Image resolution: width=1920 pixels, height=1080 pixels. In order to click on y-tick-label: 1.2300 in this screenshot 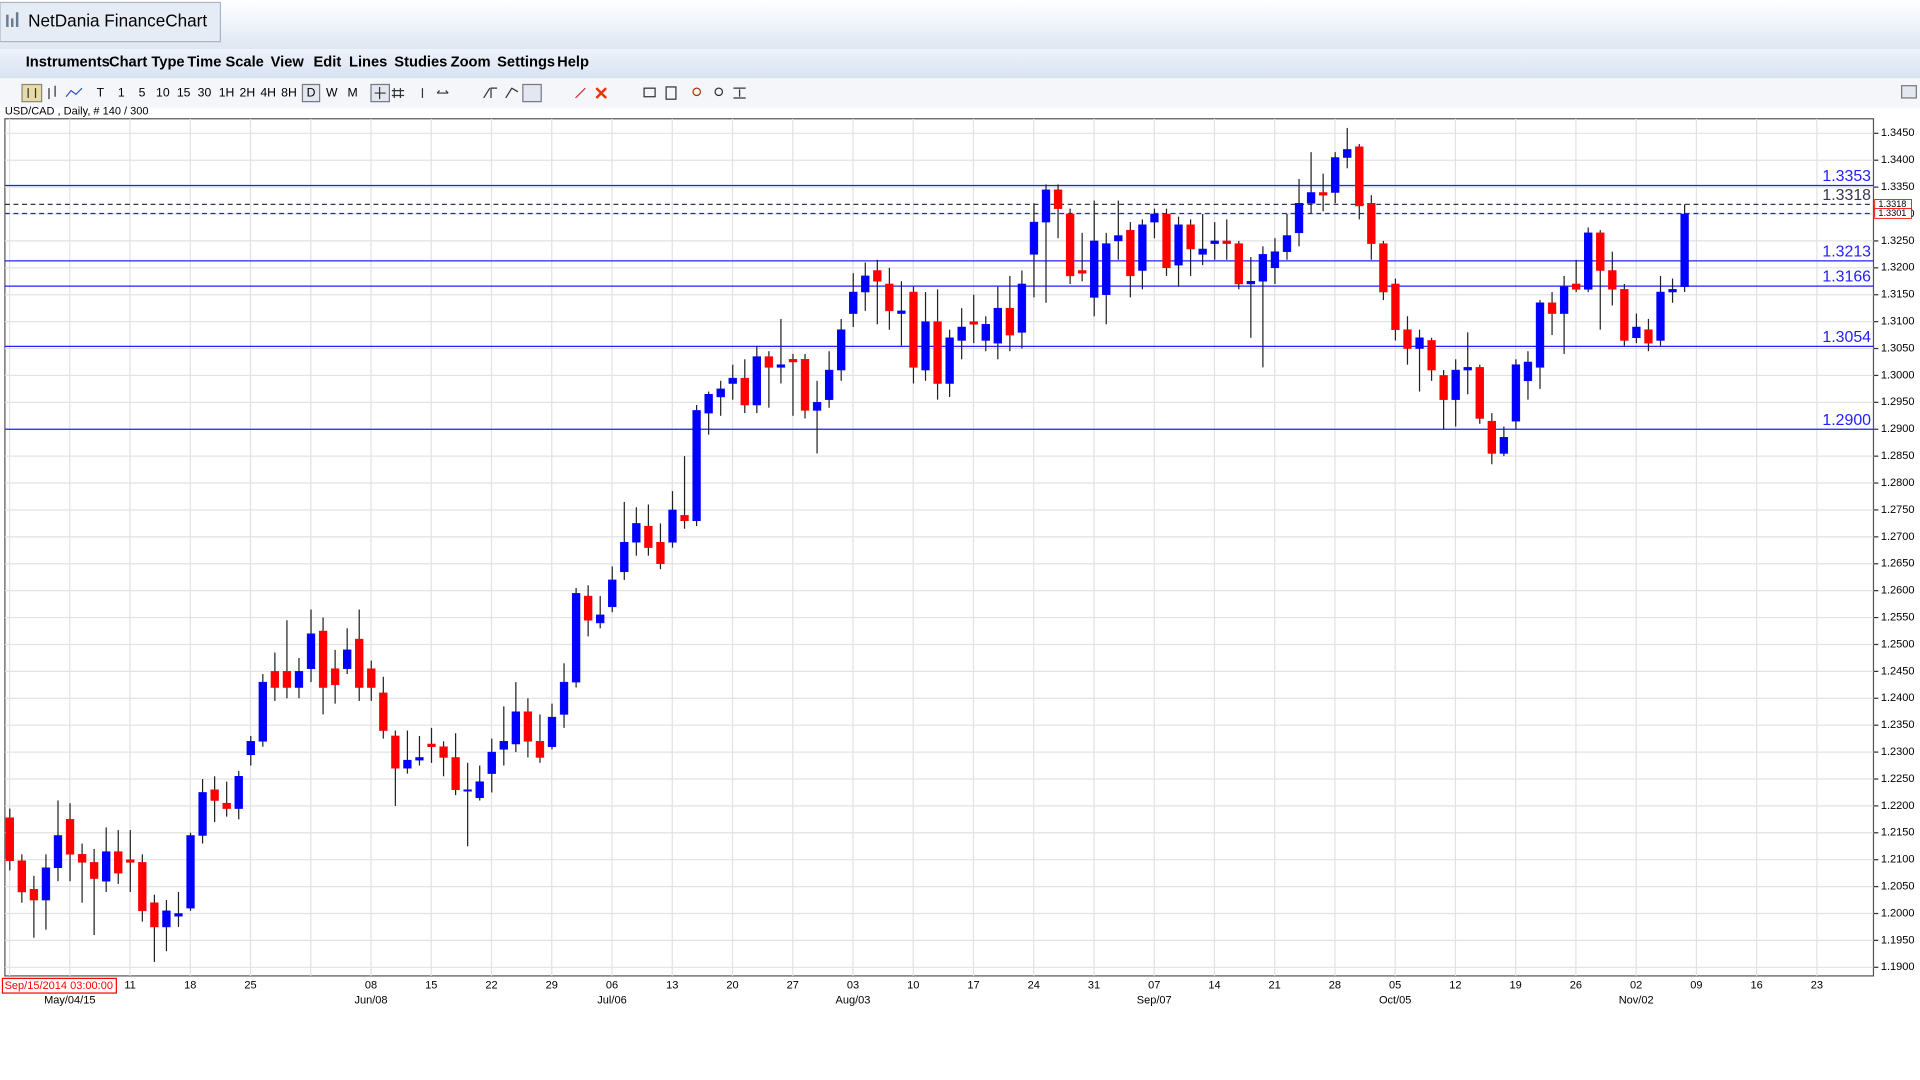, I will do `click(1898, 752)`.